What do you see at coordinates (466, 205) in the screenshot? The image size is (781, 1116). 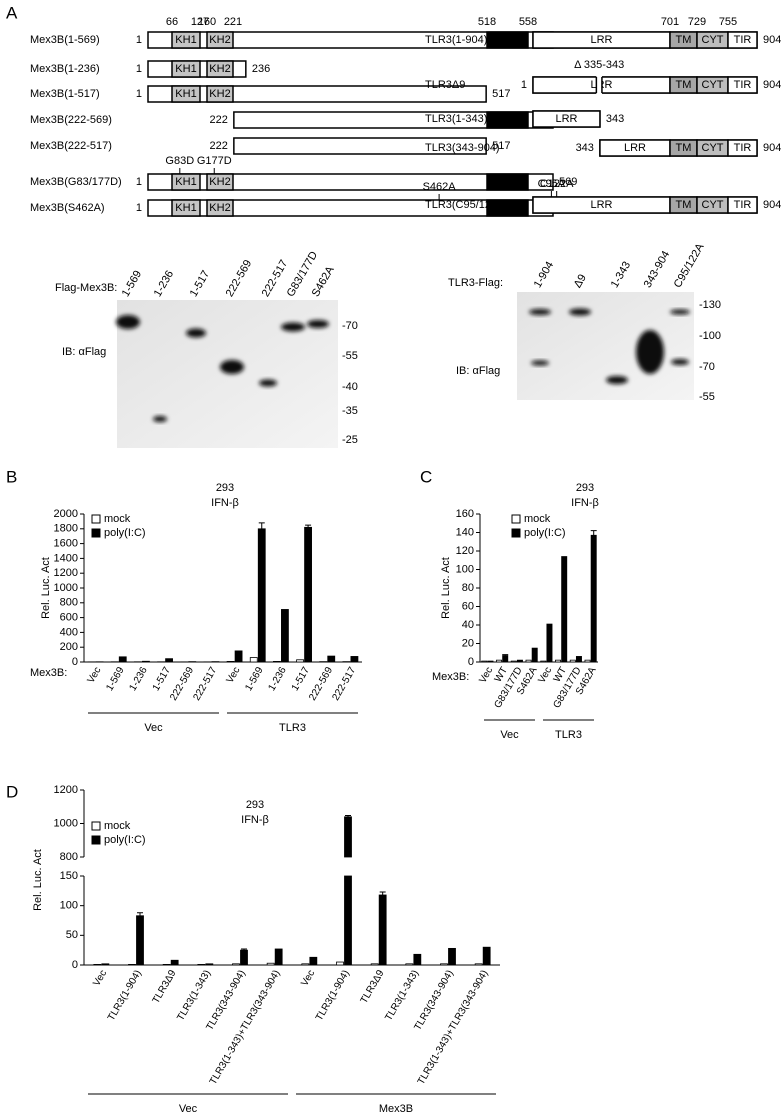 I see `construct-label: TLR3(C95/122A)` at bounding box center [466, 205].